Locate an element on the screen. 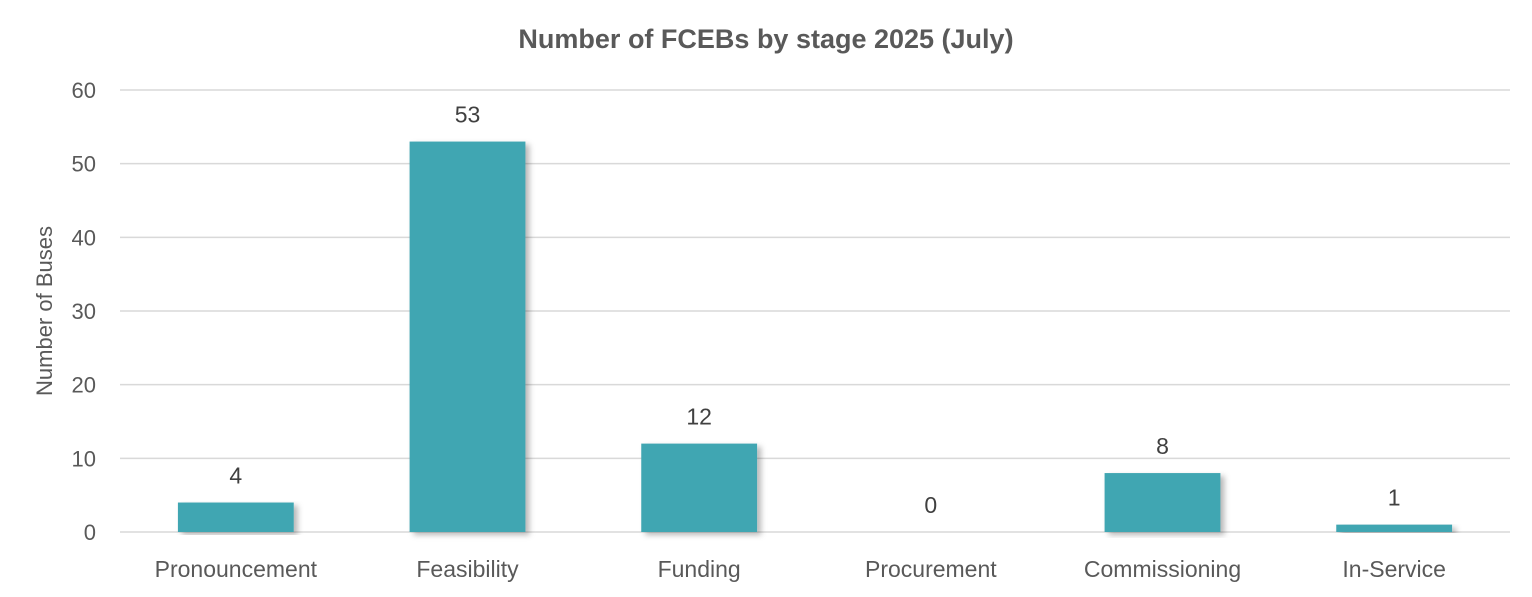 This screenshot has height=597, width=1532. data-label: 8 is located at coordinates (1162, 446).